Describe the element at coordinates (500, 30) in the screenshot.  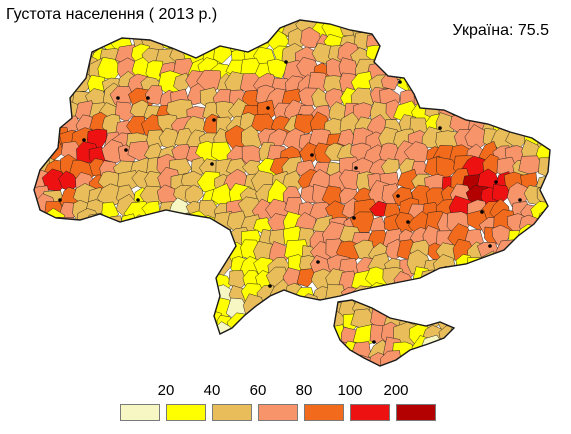
I see `national-density-label: Україна: 75.5` at that location.